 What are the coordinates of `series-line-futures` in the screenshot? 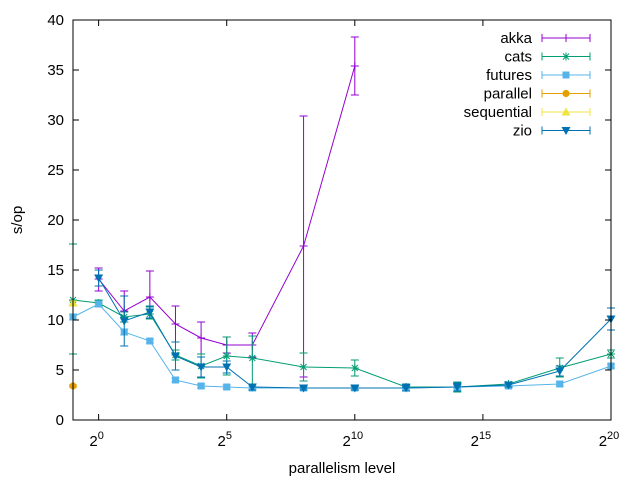 It's located at (342, 346).